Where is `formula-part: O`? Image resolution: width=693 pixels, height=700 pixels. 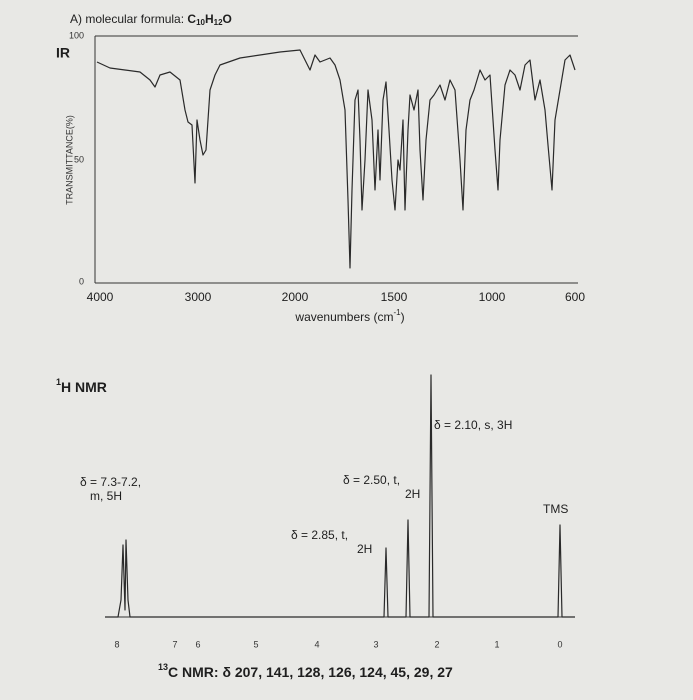
formula-part: O is located at coordinates (227, 19).